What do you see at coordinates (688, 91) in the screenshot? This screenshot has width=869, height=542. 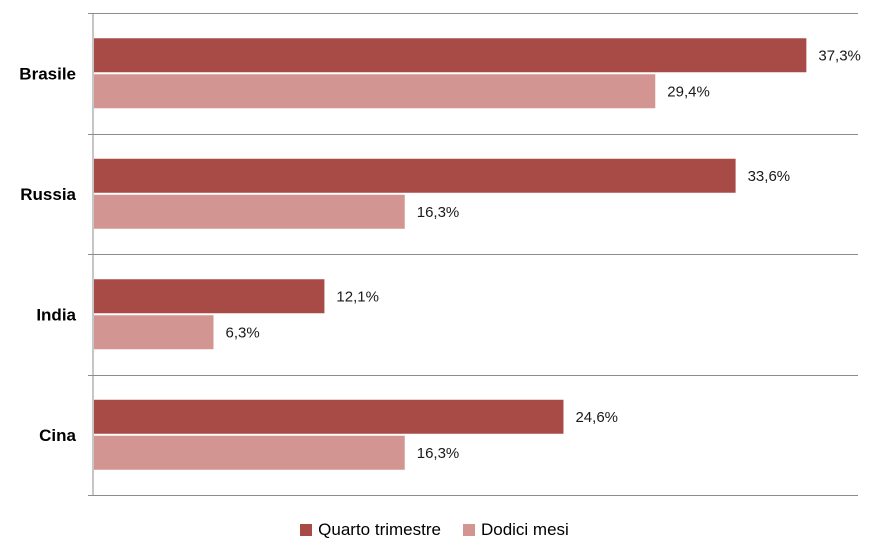 I see `data-label: 29,4%` at bounding box center [688, 91].